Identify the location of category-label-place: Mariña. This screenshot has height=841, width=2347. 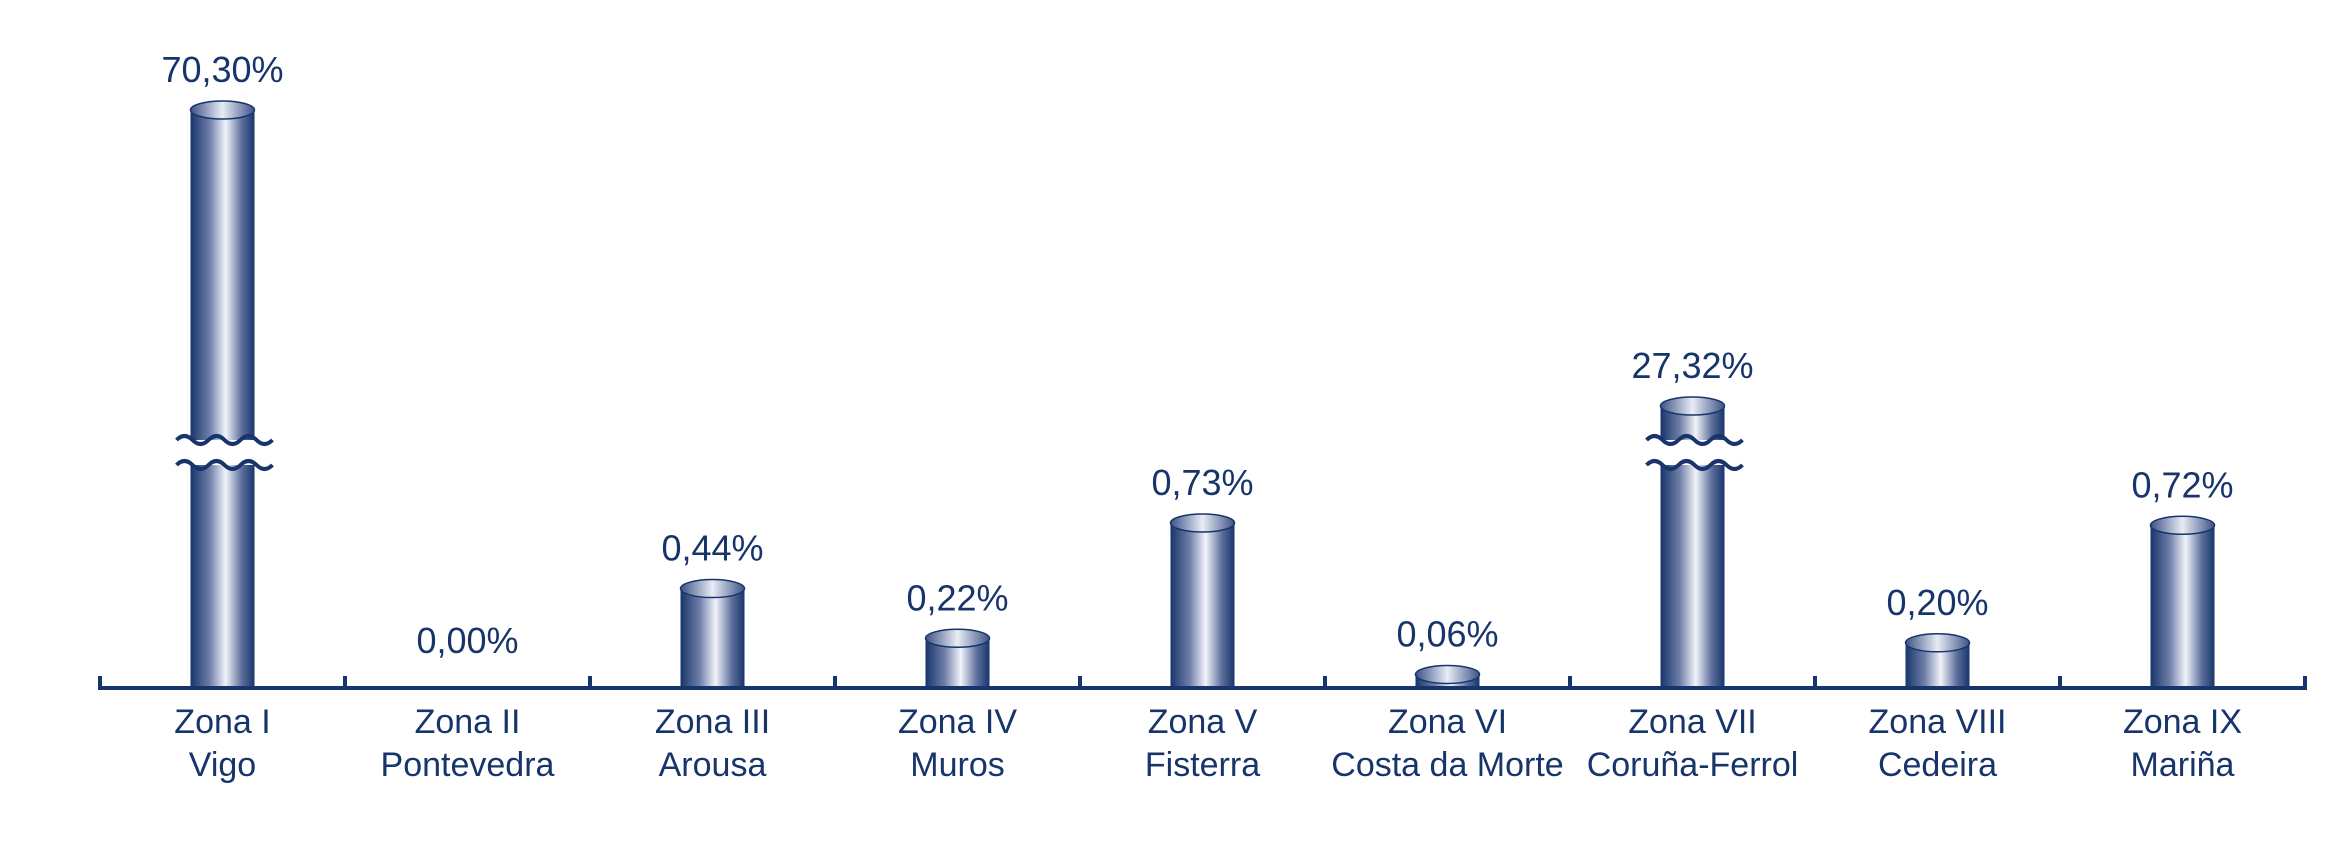
(2183, 765).